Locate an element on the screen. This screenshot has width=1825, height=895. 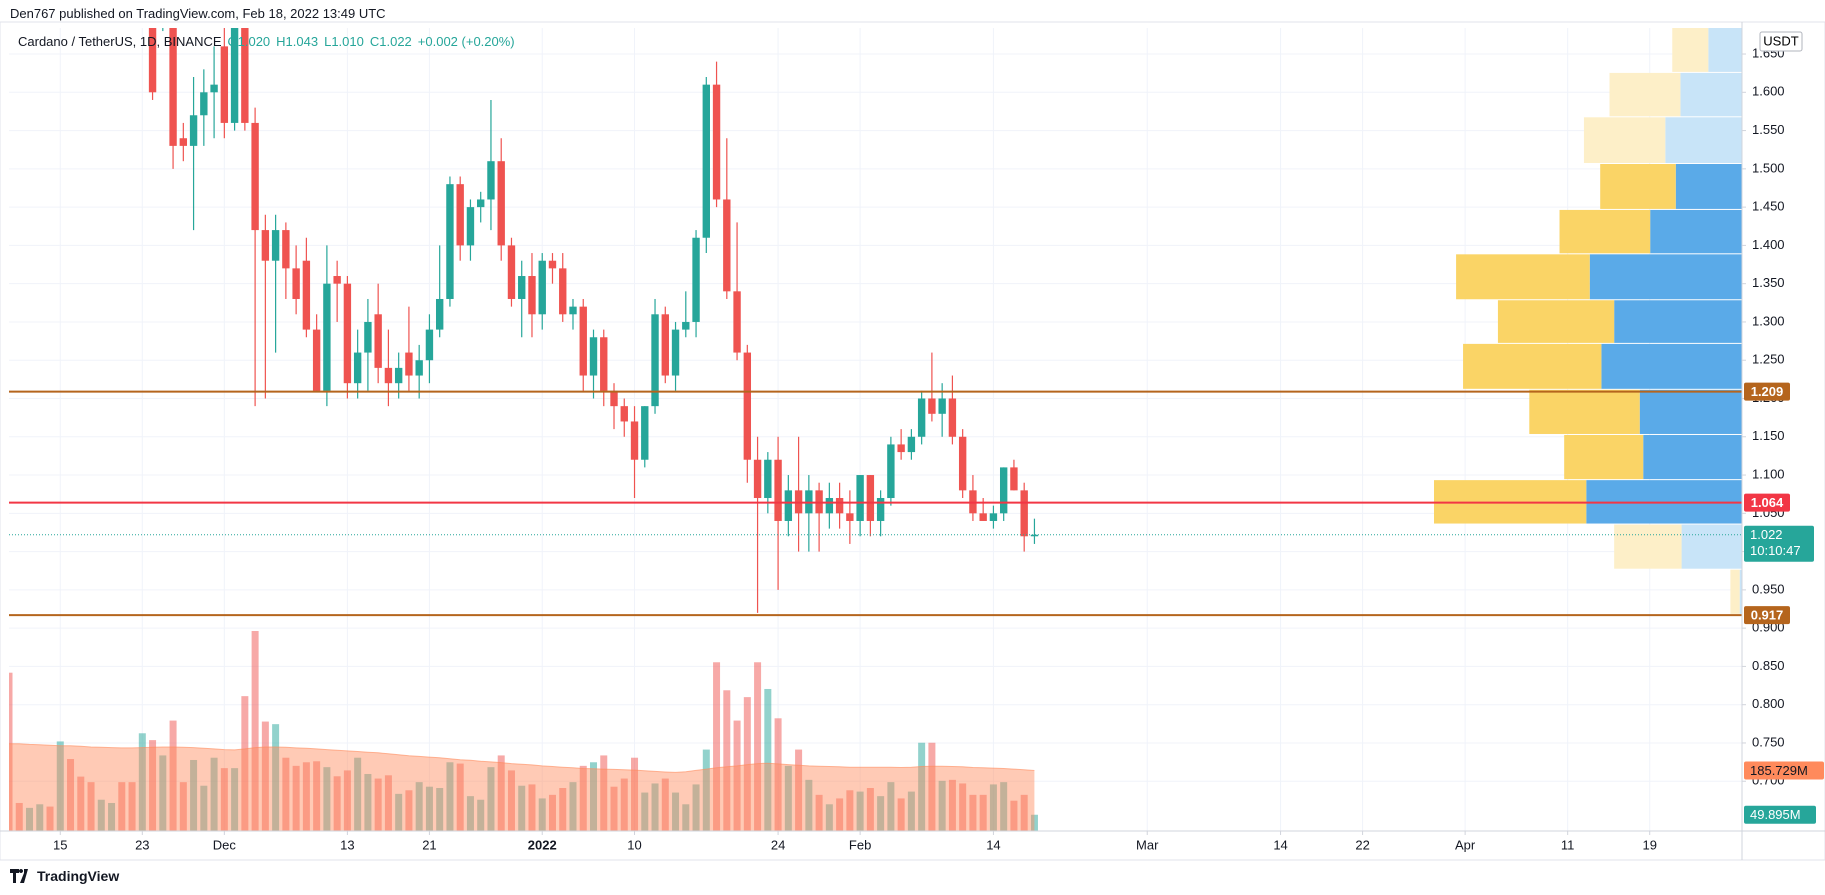
currency-box is located at coordinates (1781, 41).